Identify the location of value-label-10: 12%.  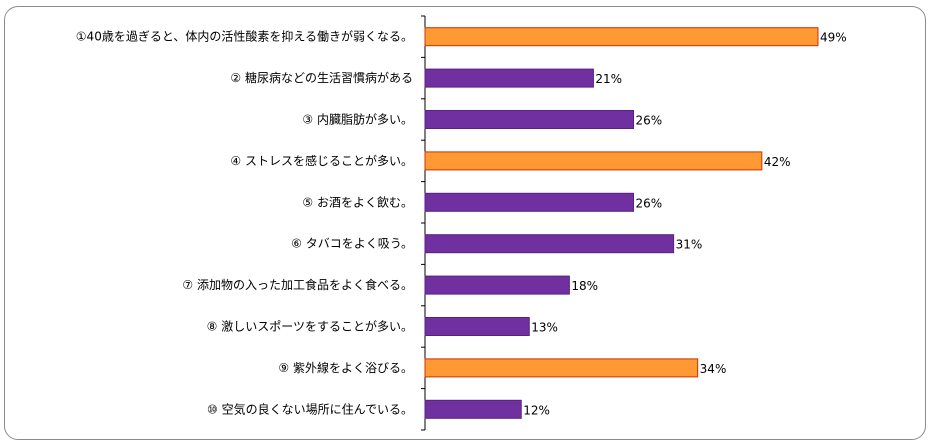
(536, 410).